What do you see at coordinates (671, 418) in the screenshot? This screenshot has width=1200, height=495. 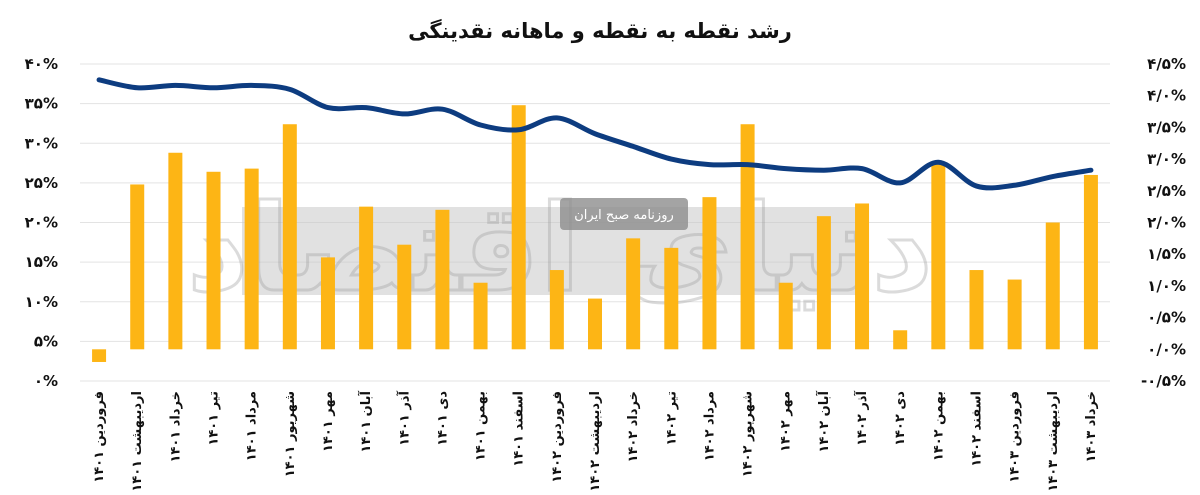 I see `x-category-label: تیر ۱۴۰۲` at bounding box center [671, 418].